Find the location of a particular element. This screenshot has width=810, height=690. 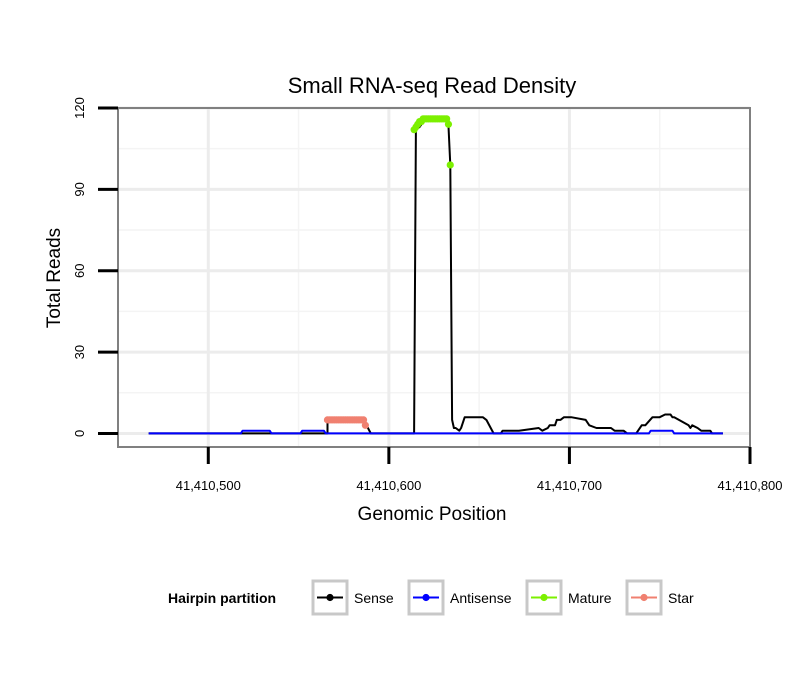

legend-label: Sense is located at coordinates (374, 598).